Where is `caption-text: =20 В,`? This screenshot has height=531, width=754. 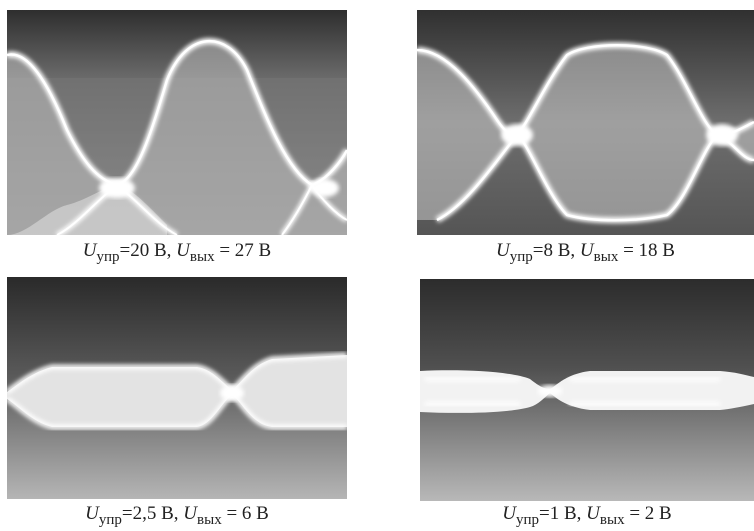
caption-text: =20 В, is located at coordinates (148, 250).